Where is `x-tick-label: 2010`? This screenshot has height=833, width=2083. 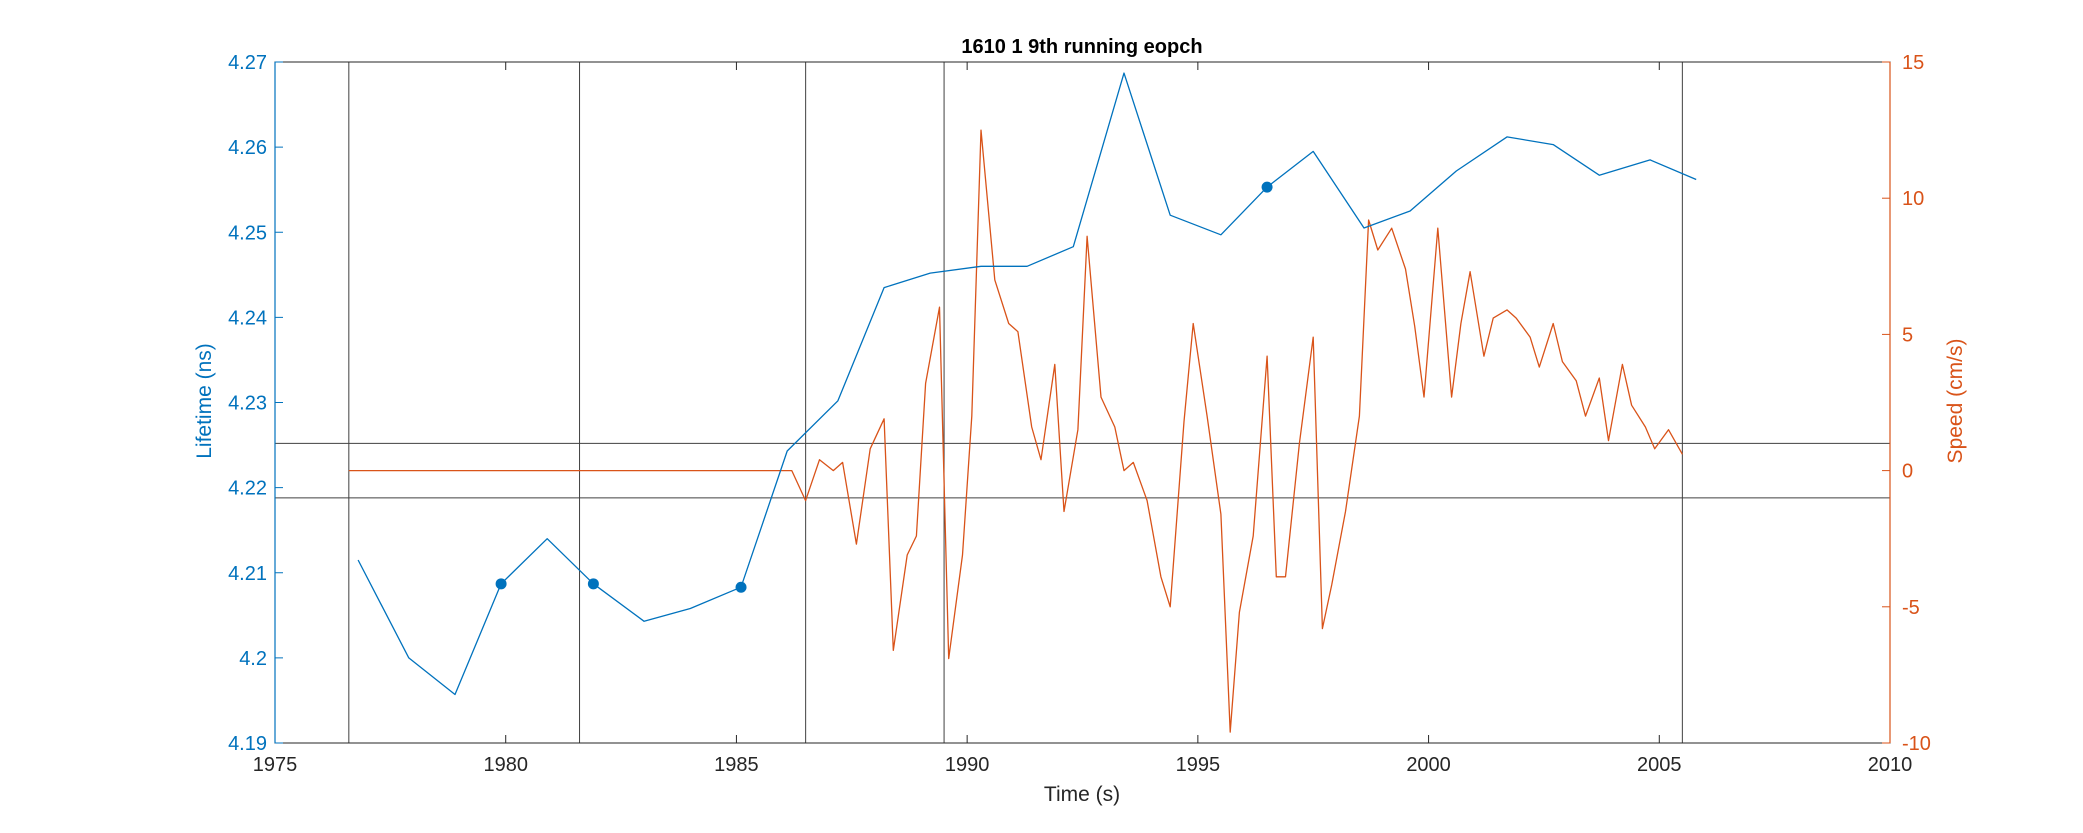
x-tick-label: 2010 is located at coordinates (1890, 765).